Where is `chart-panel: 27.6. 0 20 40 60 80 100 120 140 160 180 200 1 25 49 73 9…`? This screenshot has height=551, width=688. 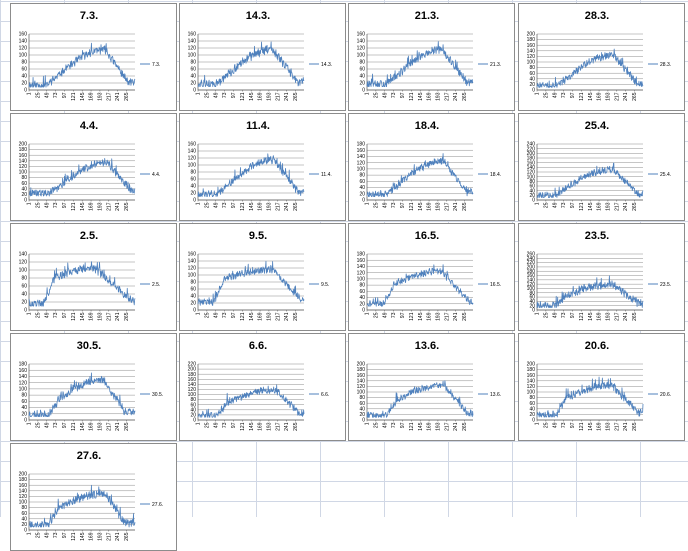 chart-panel: 27.6. 0 20 40 60 80 100 120 140 160 180 200 1 25 49 73 9… is located at coordinates (93, 497).